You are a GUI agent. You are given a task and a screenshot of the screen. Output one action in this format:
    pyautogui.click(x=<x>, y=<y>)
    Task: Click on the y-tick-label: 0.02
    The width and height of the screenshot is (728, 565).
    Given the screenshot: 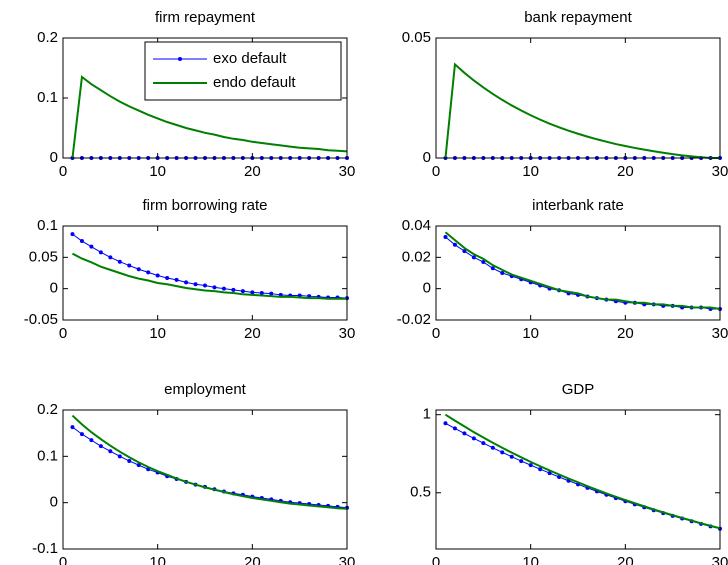 What is the action you would take?
    pyautogui.click(x=416, y=256)
    